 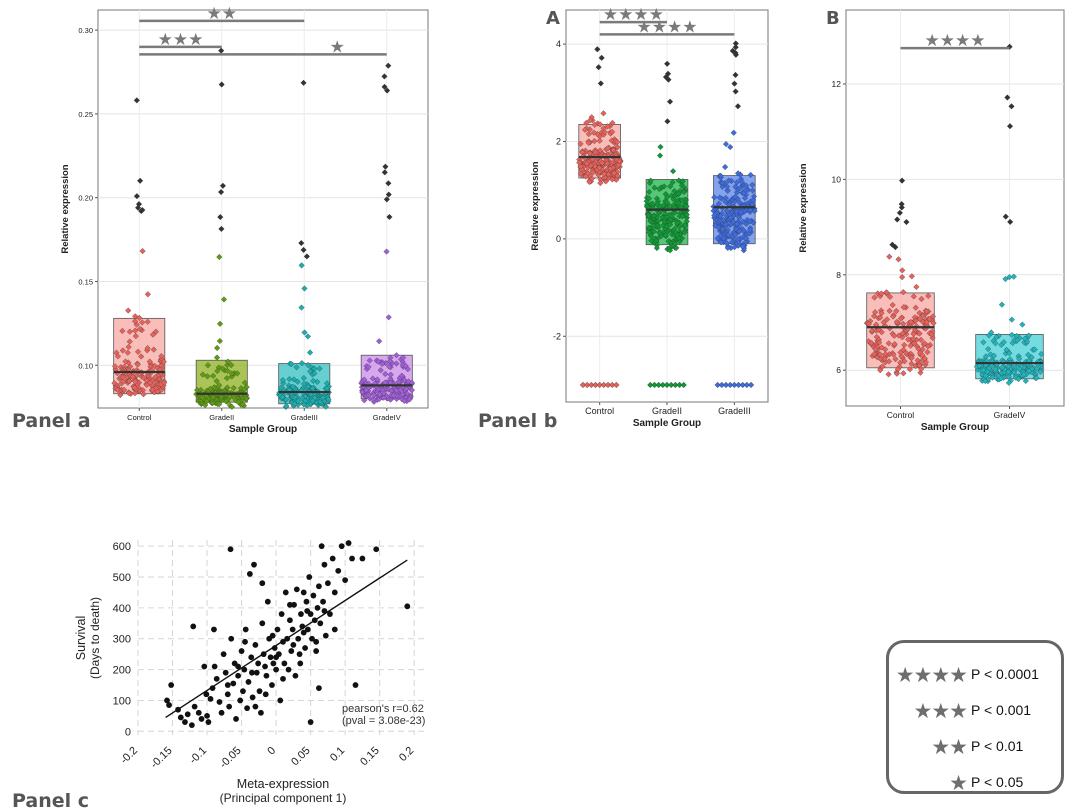 What do you see at coordinates (558, 141) in the screenshot?
I see `y-tick-label: 2` at bounding box center [558, 141].